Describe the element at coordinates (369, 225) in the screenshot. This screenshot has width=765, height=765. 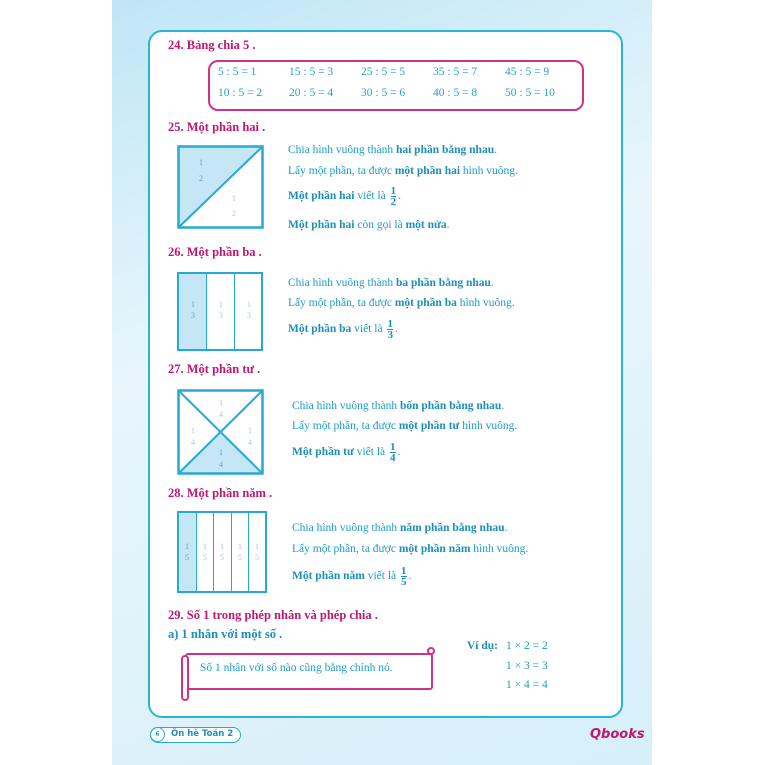
I see `s25-line4: Một phần hai còn gọi là một nửa.` at that location.